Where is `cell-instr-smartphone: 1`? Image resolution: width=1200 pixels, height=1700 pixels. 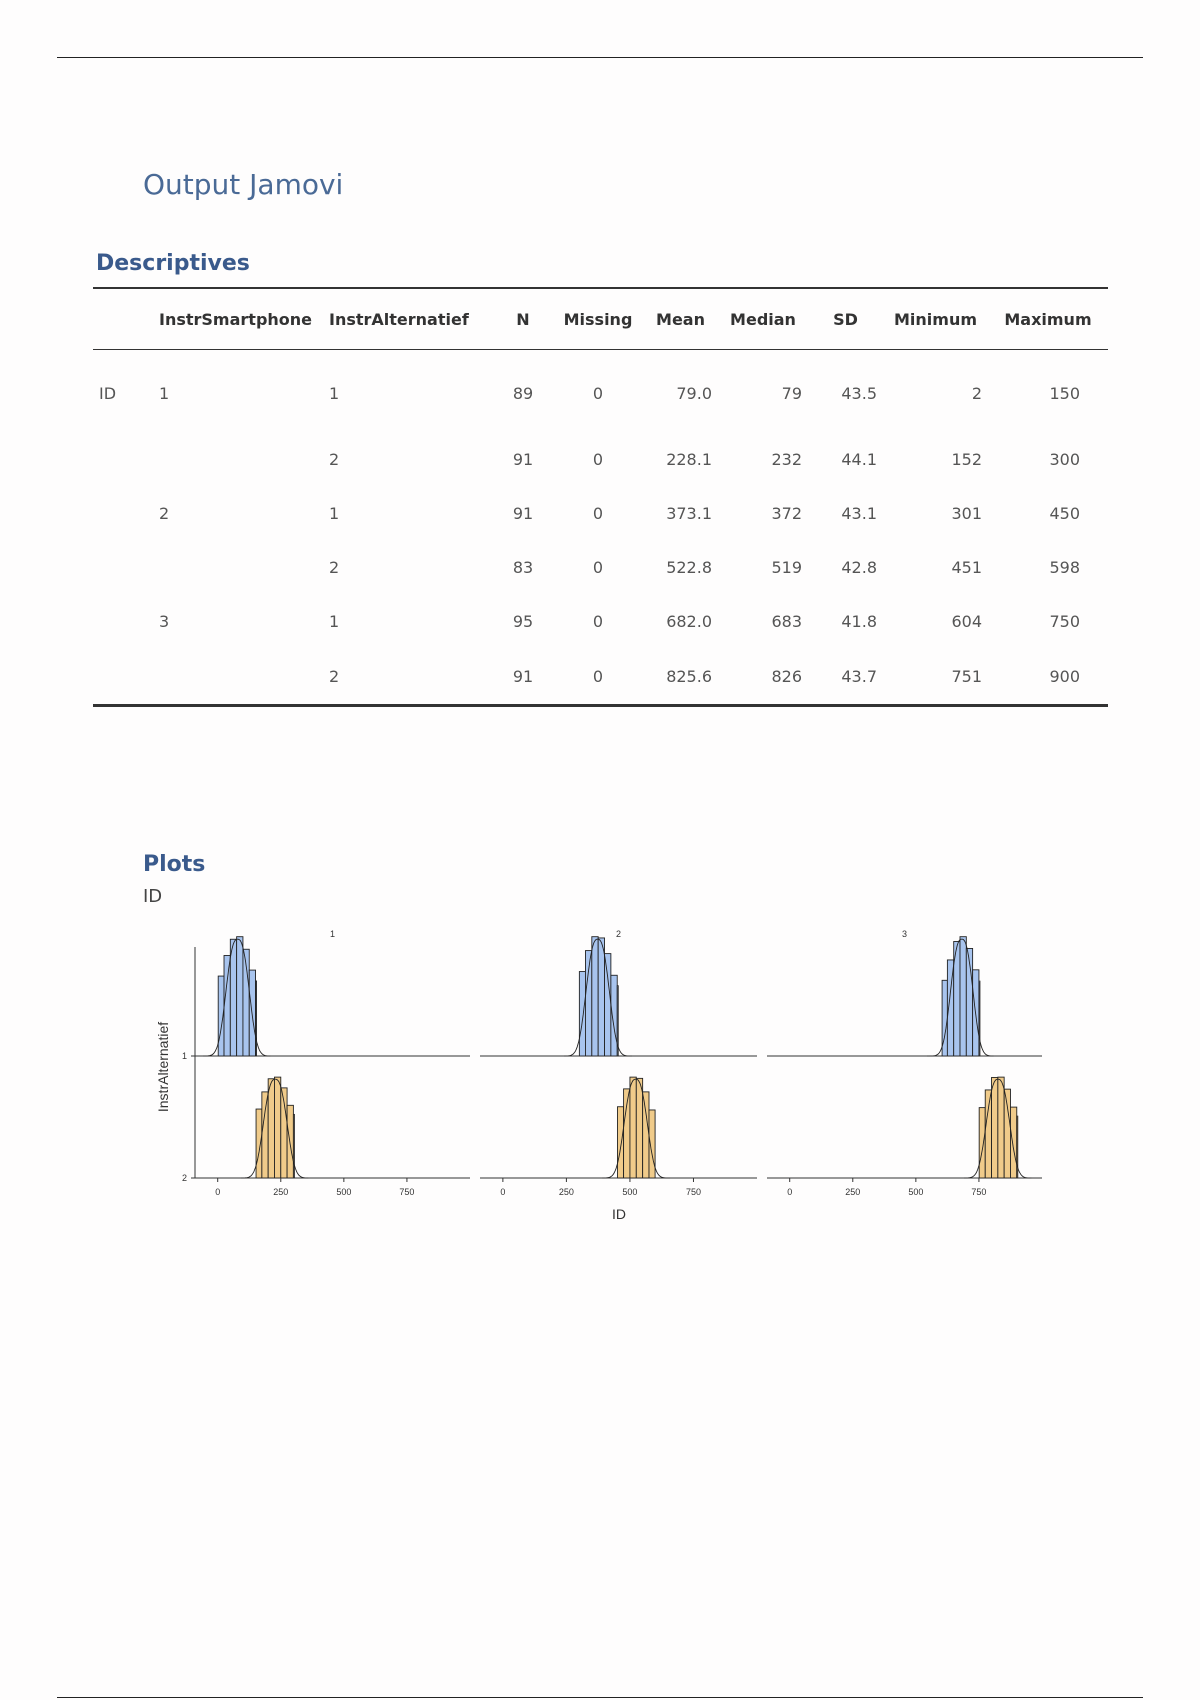
cell-instr-smartphone: 1 is located at coordinates (164, 393).